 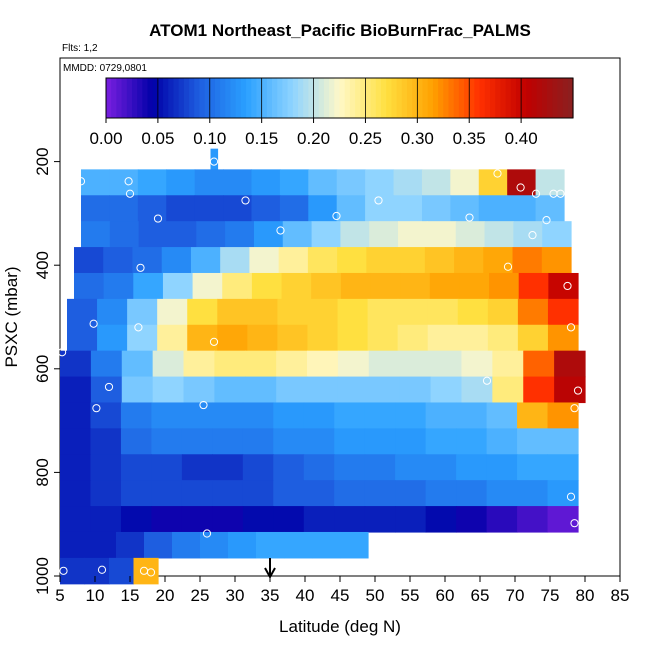 What do you see at coordinates (365, 138) in the screenshot?
I see `colorbar-tick-label: 0.25` at bounding box center [365, 138].